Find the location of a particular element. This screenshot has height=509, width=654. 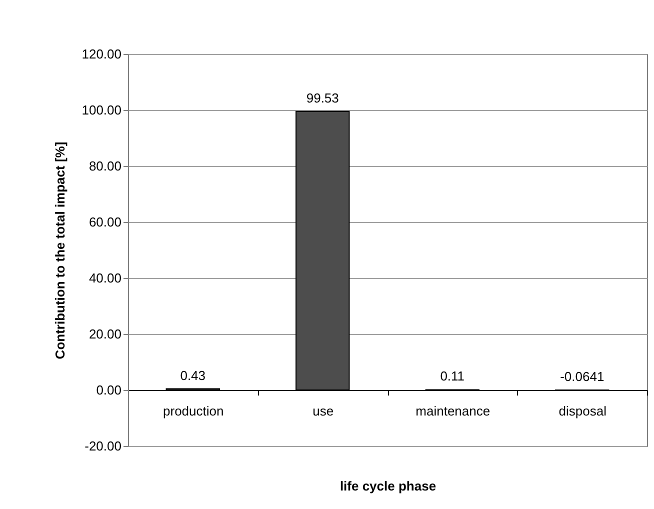

y-tick-label: 100.00 is located at coordinates (102, 110).